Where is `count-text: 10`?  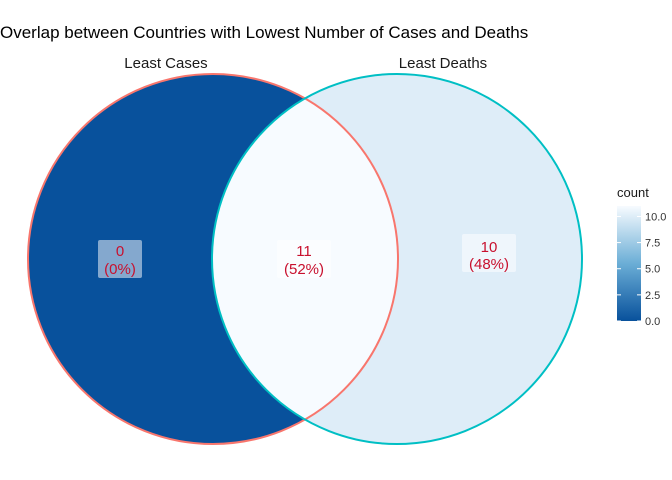 count-text: 10 is located at coordinates (489, 247).